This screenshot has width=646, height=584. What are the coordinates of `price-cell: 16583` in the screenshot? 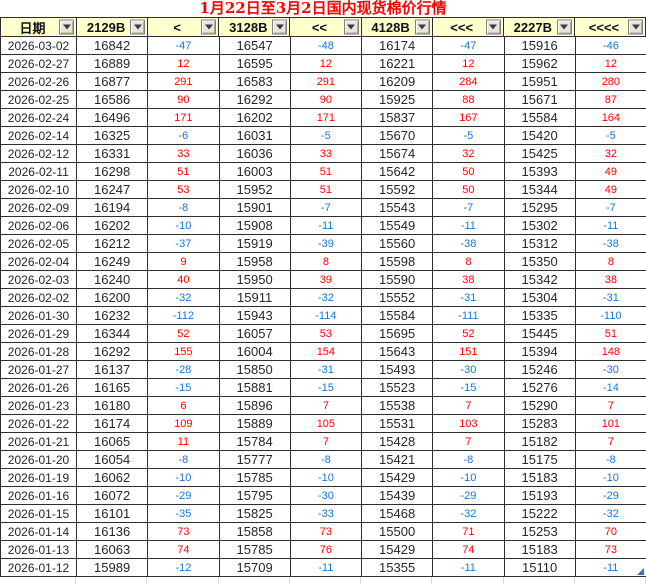 It's located at (255, 82).